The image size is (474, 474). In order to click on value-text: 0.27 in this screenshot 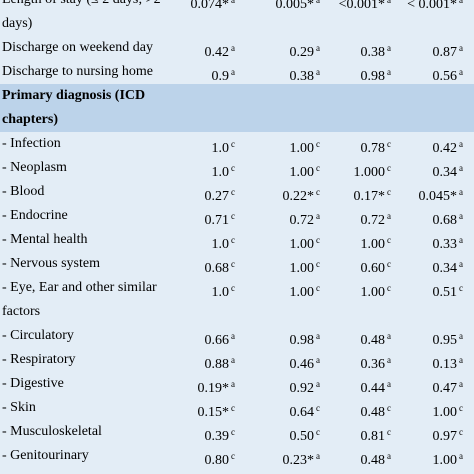, I will do `click(217, 196)`.